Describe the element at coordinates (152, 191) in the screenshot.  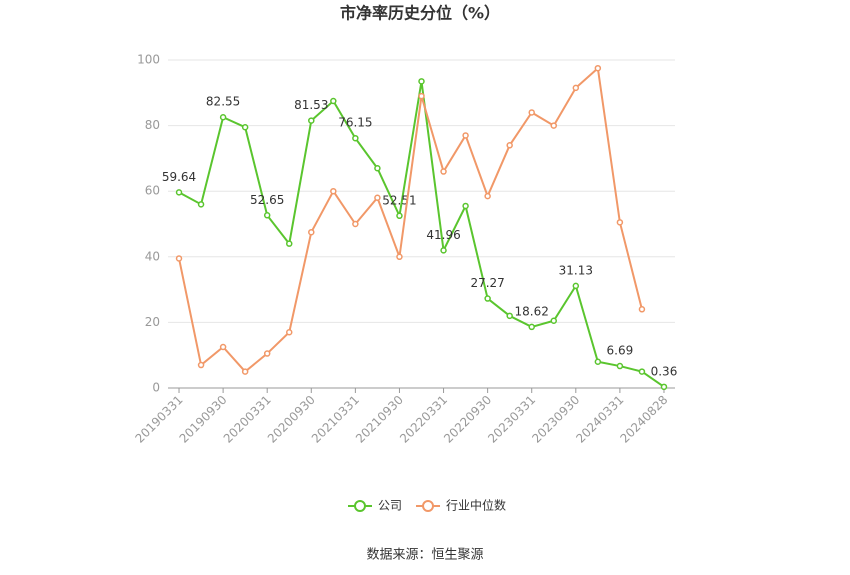
I see `y-tick-label: 60` at that location.